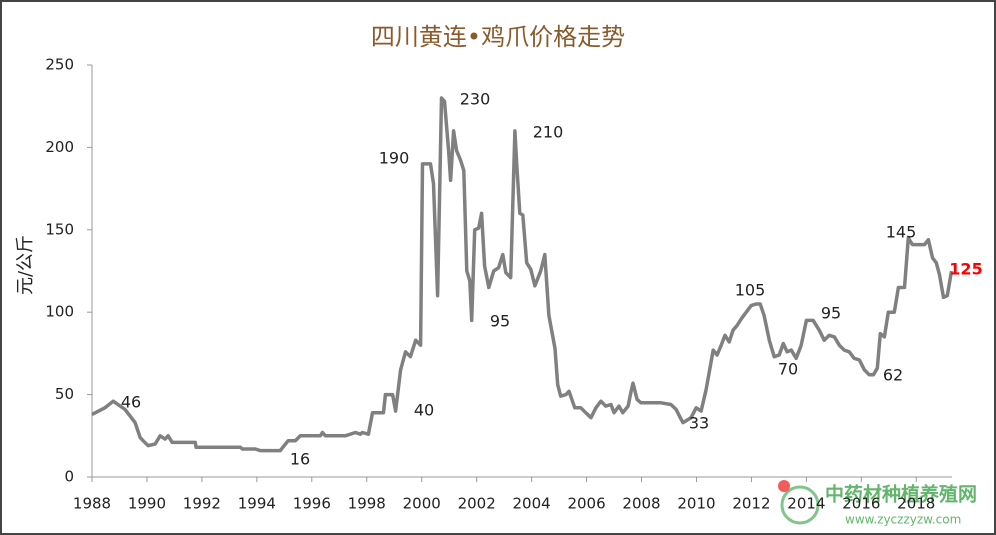 This screenshot has height=535, width=996. What do you see at coordinates (257, 504) in the screenshot?
I see `x-tick-label: 1994` at bounding box center [257, 504].